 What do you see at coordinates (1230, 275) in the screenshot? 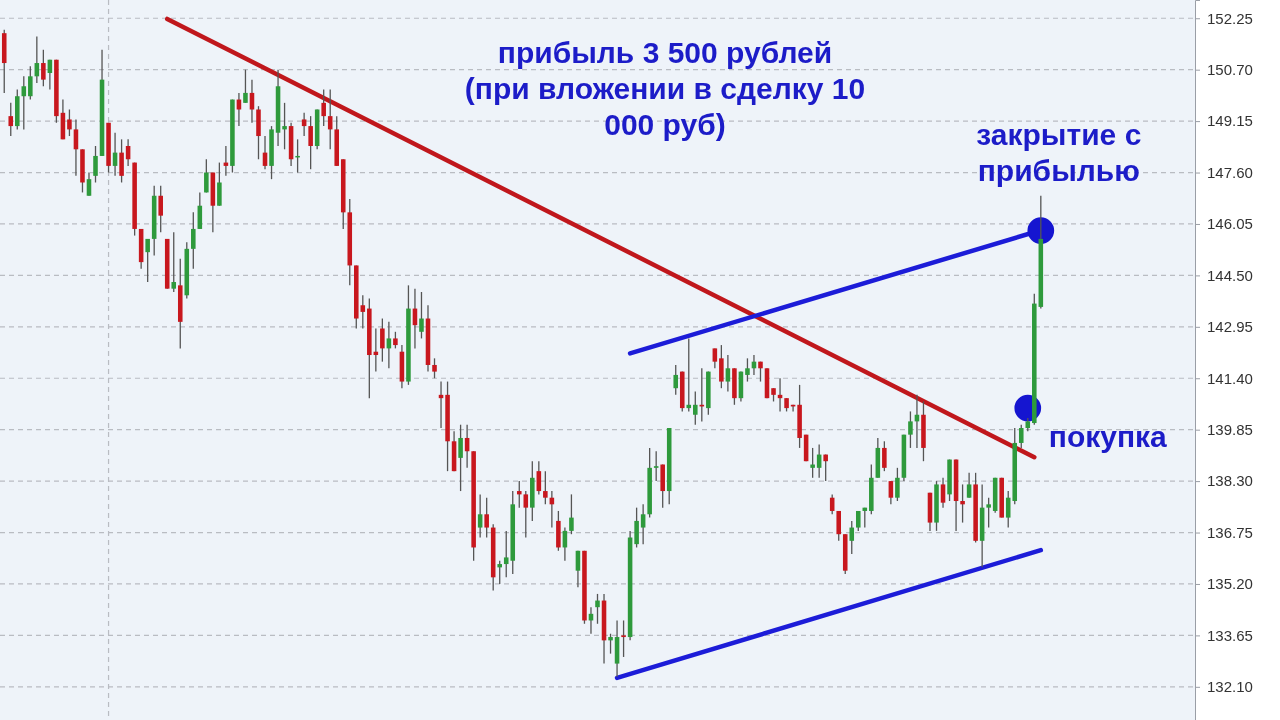
I see `y-tick-label: 144.50` at bounding box center [1230, 275].